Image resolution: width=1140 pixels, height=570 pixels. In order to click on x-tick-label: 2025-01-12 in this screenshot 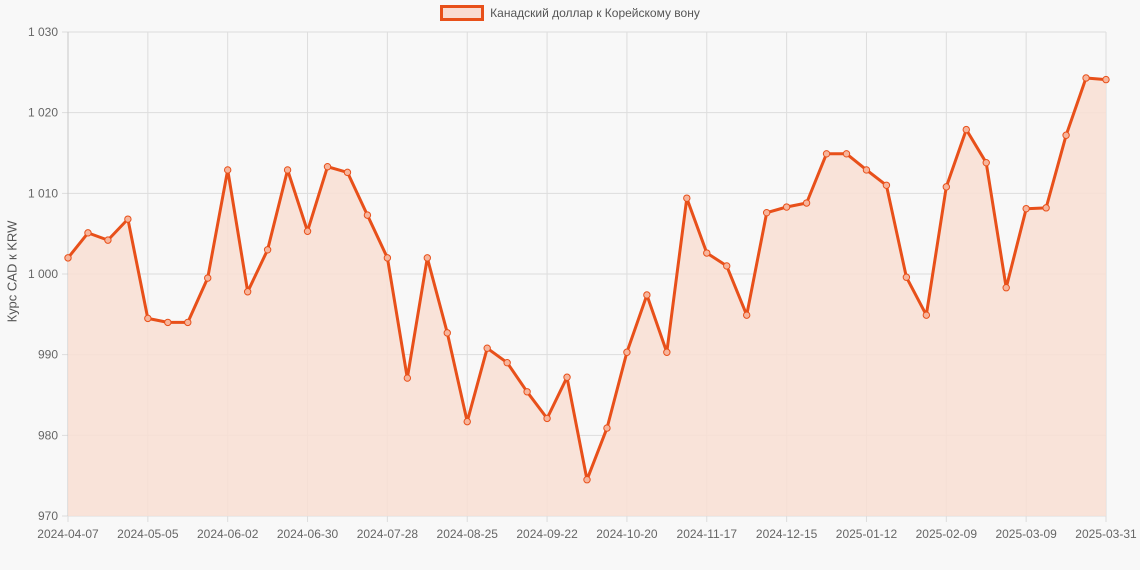, I will do `click(867, 534)`.